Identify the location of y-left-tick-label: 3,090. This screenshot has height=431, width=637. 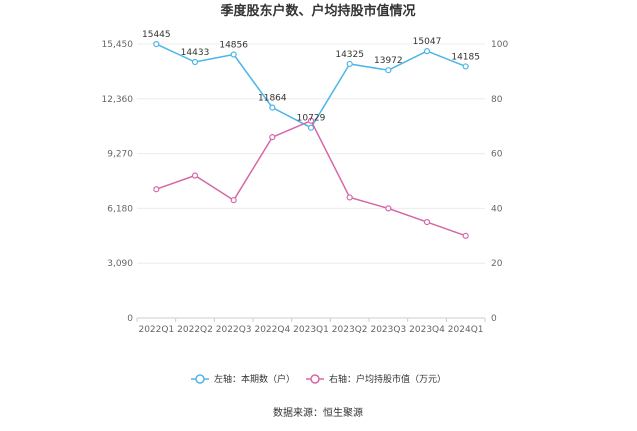
(120, 264).